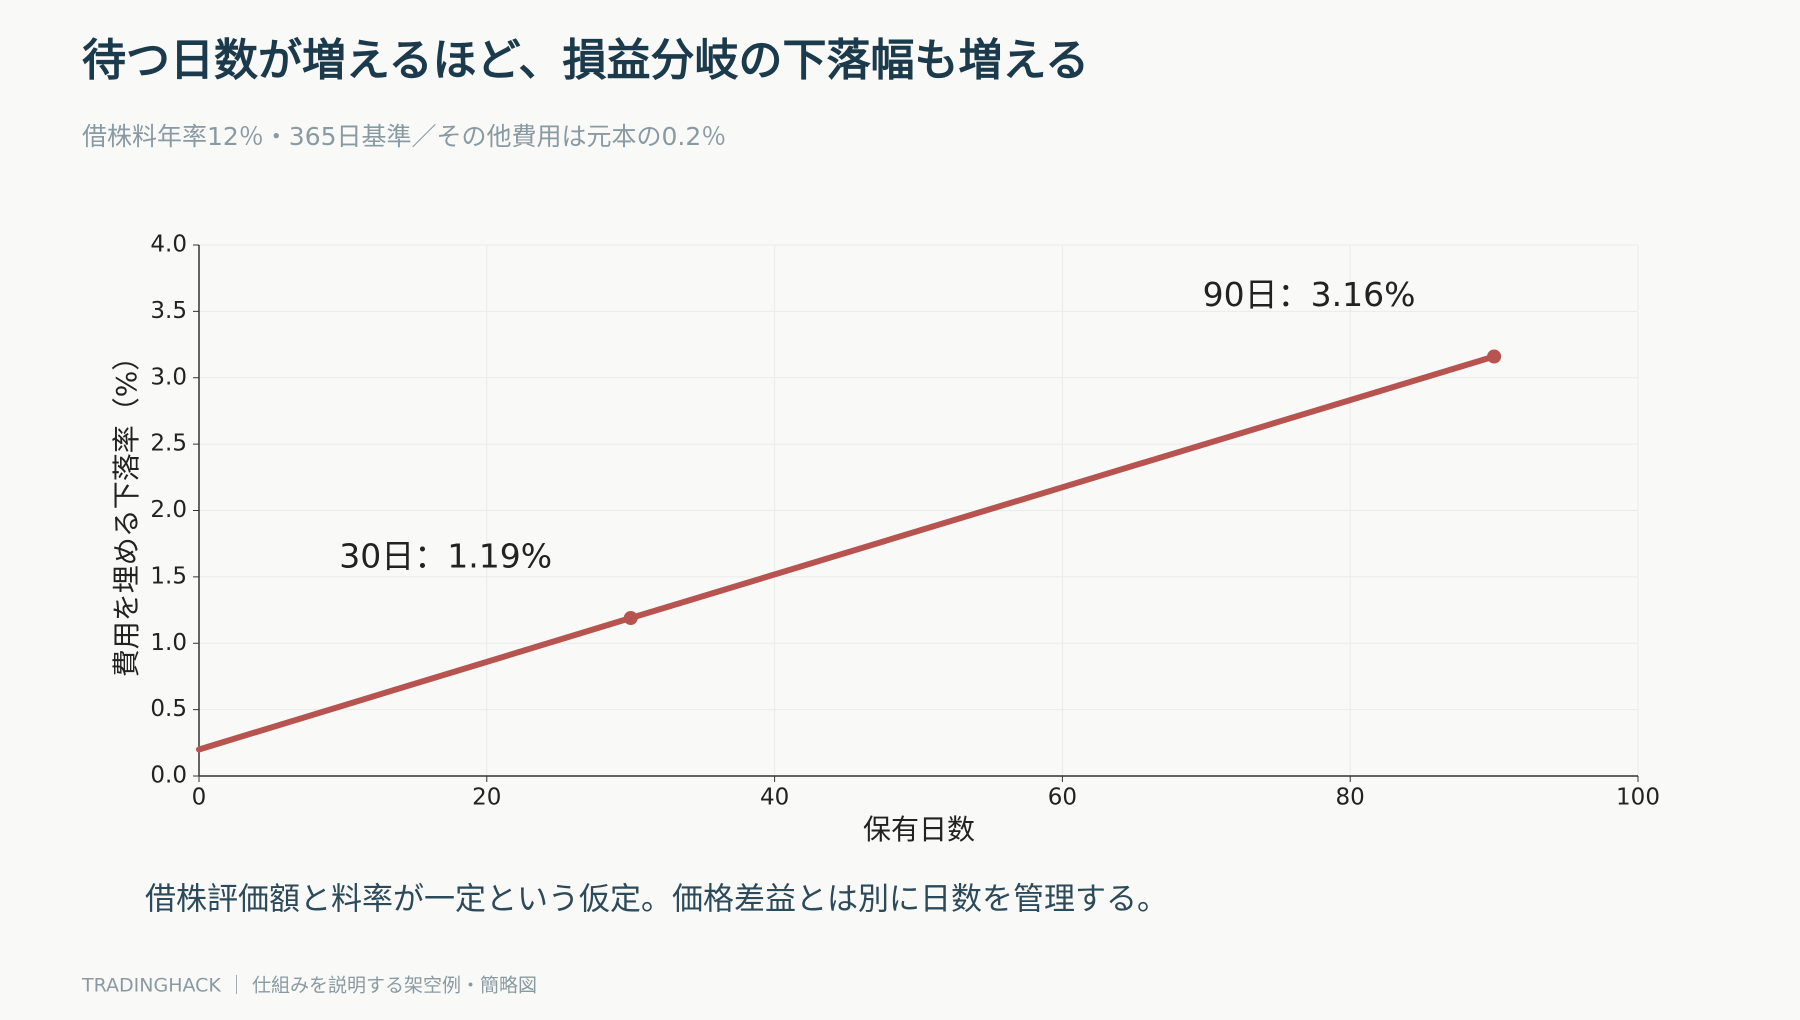  I want to click on y-tick-label: 2.5, so click(168, 444).